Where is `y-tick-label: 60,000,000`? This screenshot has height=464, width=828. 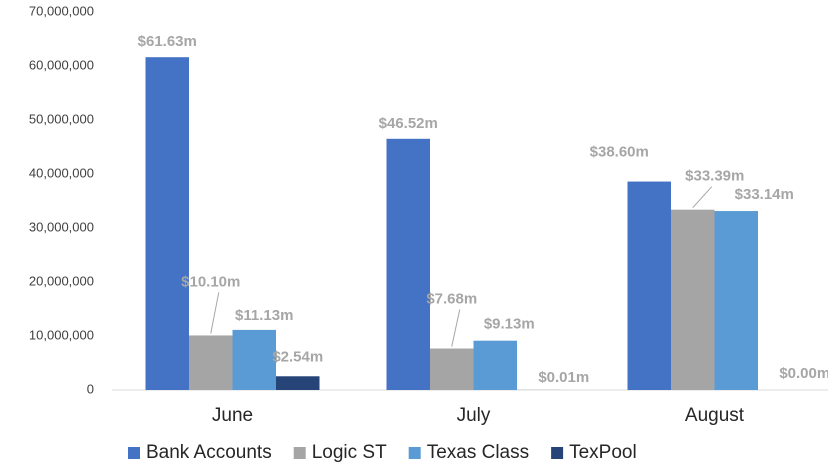 y-tick-label: 60,000,000 is located at coordinates (61, 64).